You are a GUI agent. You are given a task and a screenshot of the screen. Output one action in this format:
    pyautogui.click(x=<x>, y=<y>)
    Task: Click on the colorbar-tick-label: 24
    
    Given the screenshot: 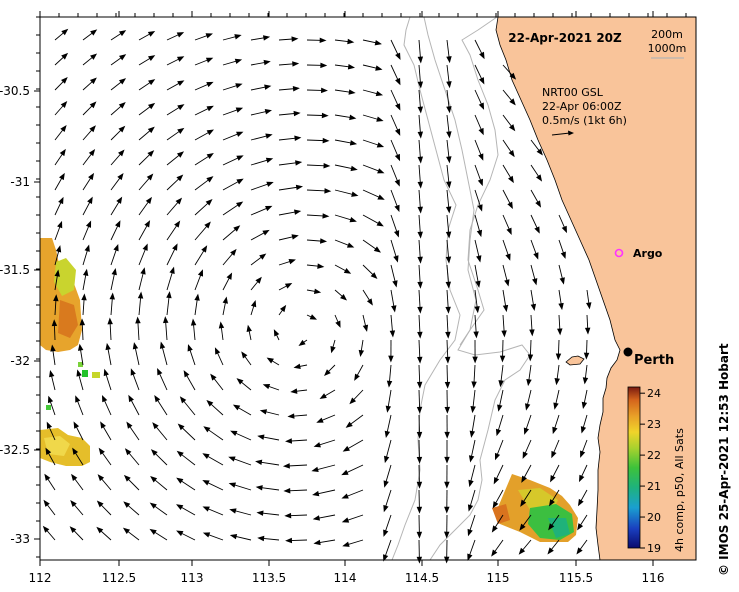 What is the action you would take?
    pyautogui.click(x=654, y=393)
    